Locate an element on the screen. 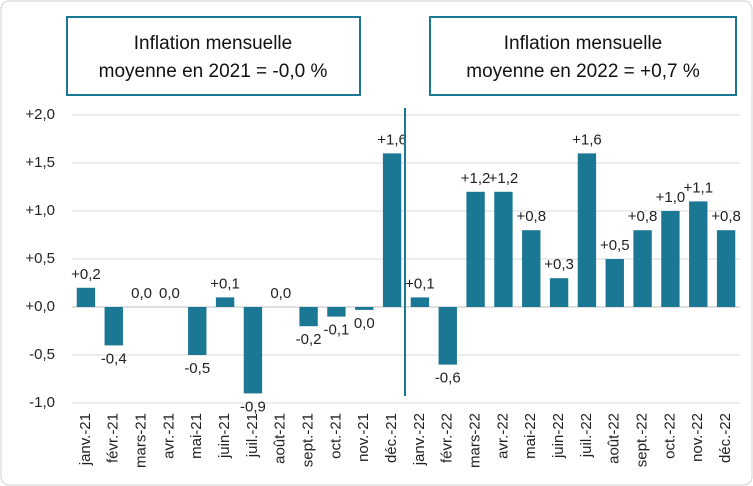 Image resolution: width=753 pixels, height=486 pixels. data-label: -0,1 is located at coordinates (336, 330).